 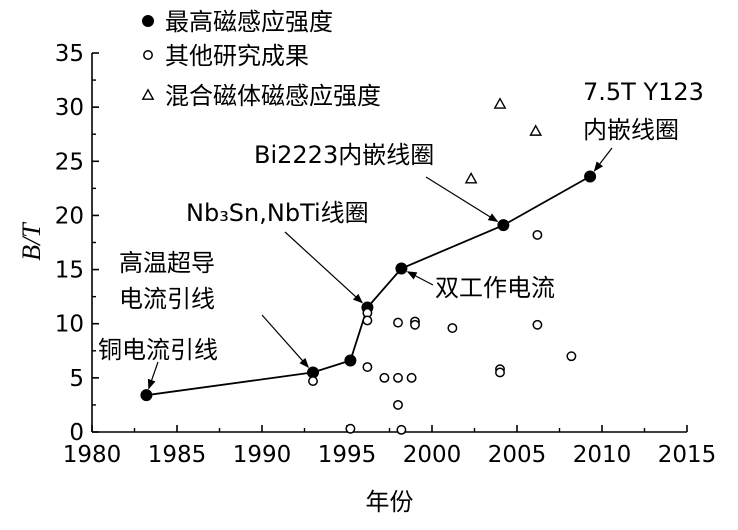 What do you see at coordinates (76, 433) in the screenshot?
I see `y-tick-label: 0` at bounding box center [76, 433].